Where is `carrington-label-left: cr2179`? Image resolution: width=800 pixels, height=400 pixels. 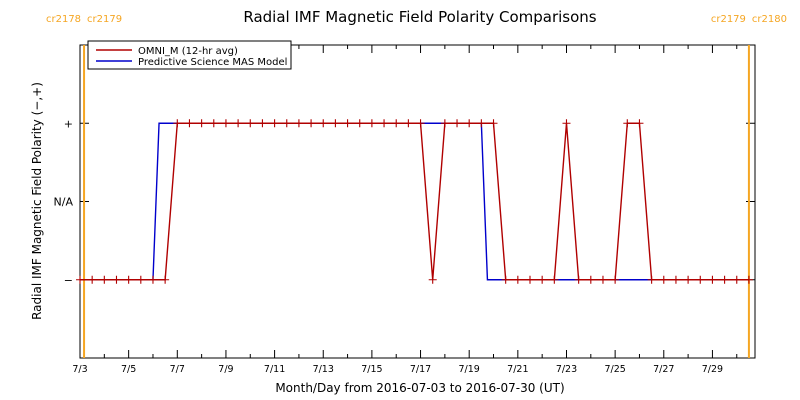 carrington-label-left: cr2179 is located at coordinates (728, 19).